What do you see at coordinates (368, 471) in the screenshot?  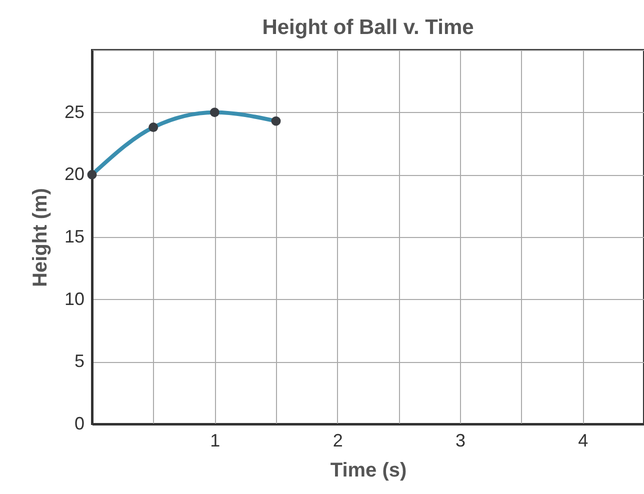 I see `x-axis-title: Time (s)` at bounding box center [368, 471].